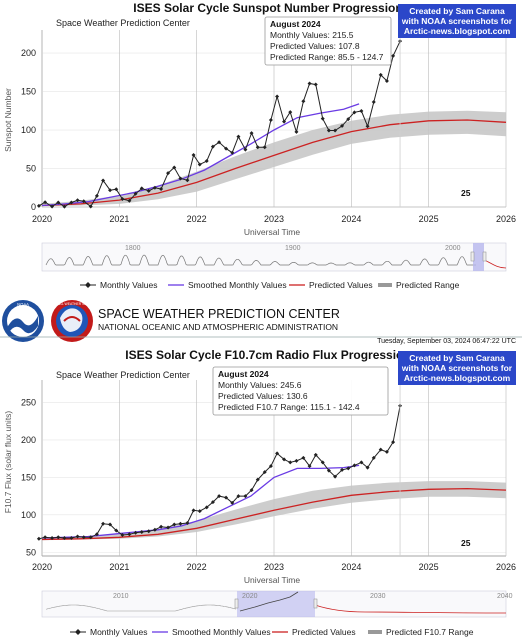  I want to click on legend-item-range: Predicted F10.7 Range, so click(421, 632).